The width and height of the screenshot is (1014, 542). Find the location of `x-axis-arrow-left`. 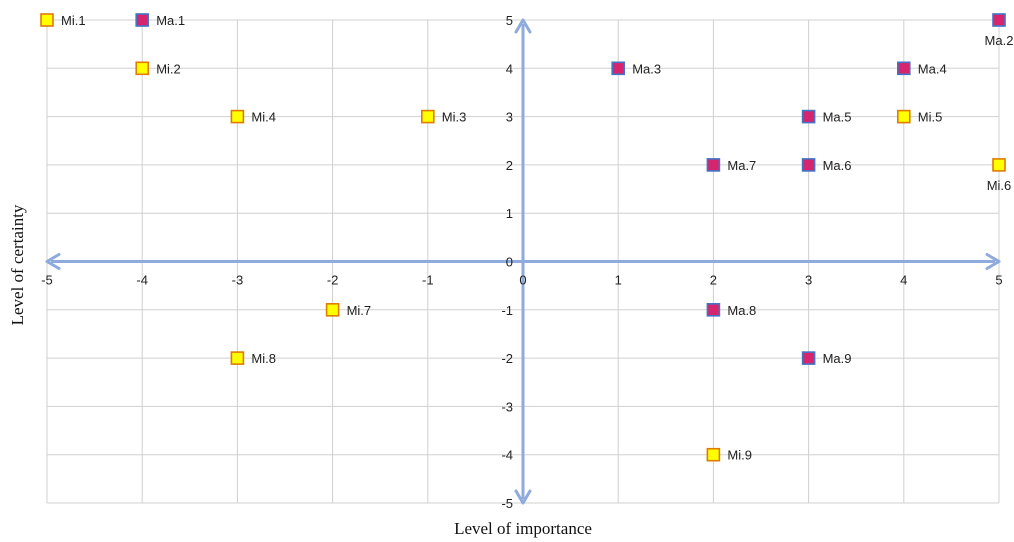

x-axis-arrow-left is located at coordinates (53, 261).